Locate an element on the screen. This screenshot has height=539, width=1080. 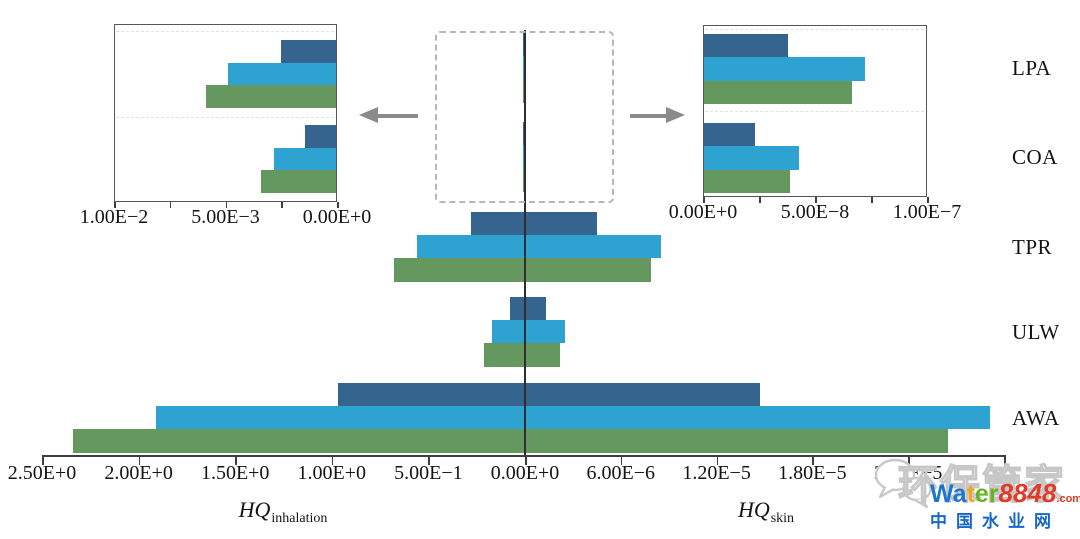
logo-seg-t: t is located at coordinates (970, 494).